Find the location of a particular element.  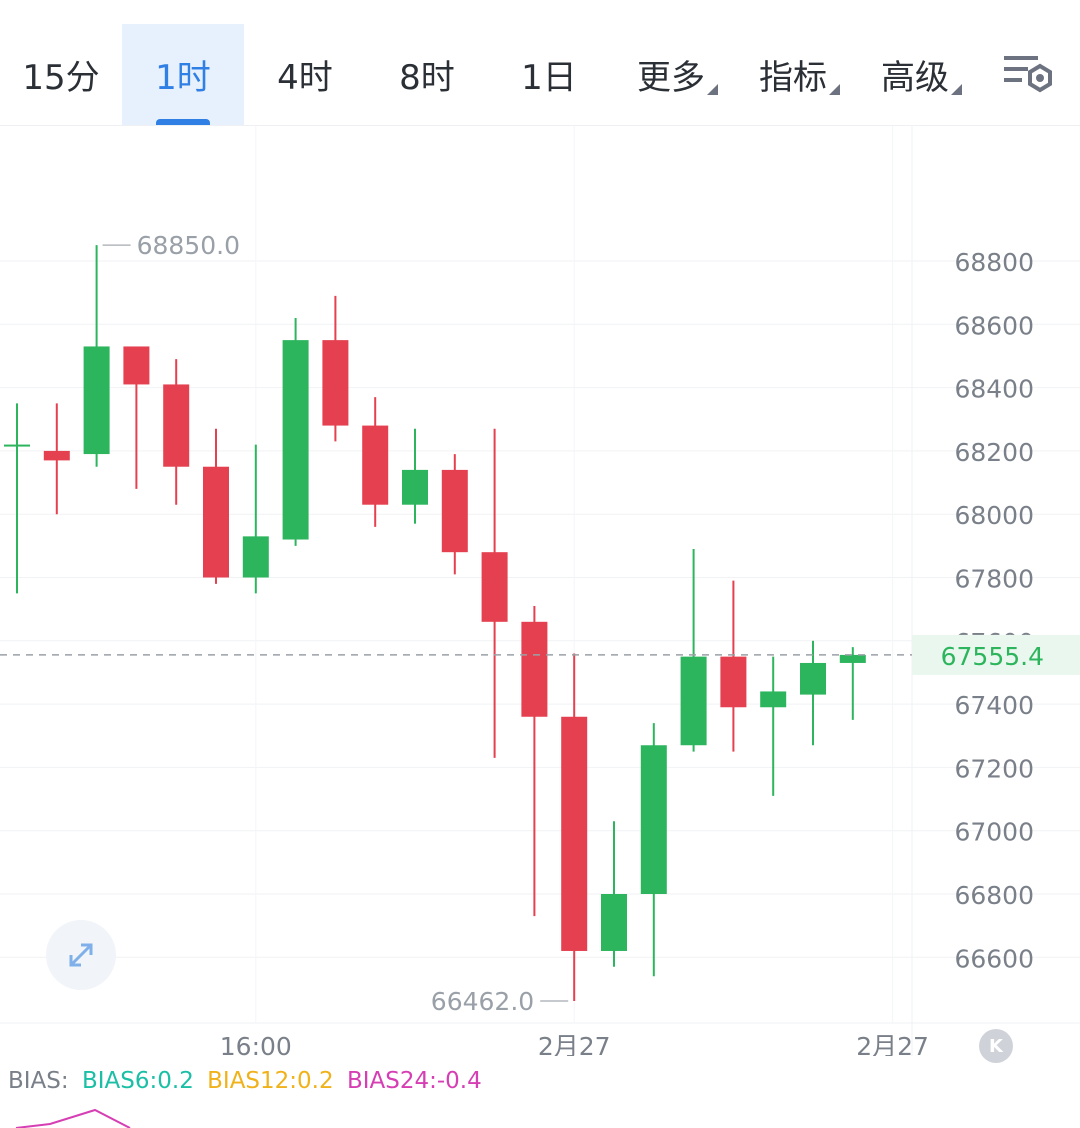

y-tick-label: 67200 is located at coordinates (994, 768).